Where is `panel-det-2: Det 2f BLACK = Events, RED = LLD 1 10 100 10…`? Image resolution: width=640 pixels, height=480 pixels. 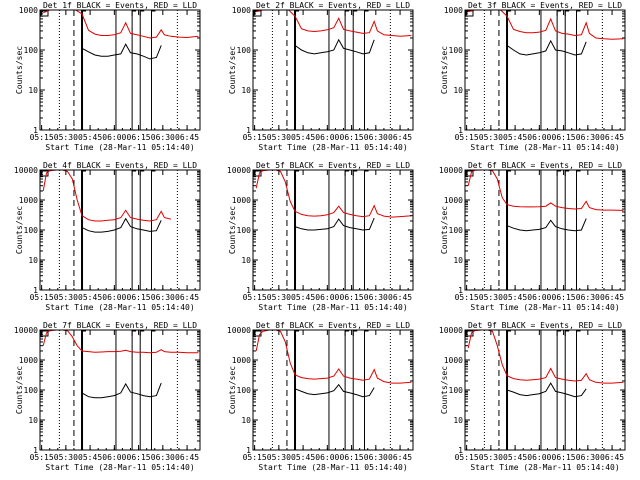 panel-det-2: Det 2f BLACK = Events, RED = LLD 1 10 100 10… is located at coordinates (321, 76).